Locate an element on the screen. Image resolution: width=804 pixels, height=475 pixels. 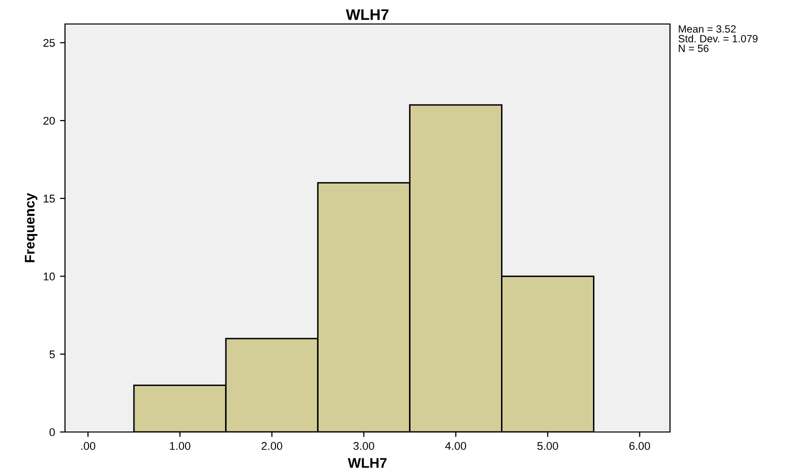
x-tick-label: 4.00 is located at coordinates (455, 446).